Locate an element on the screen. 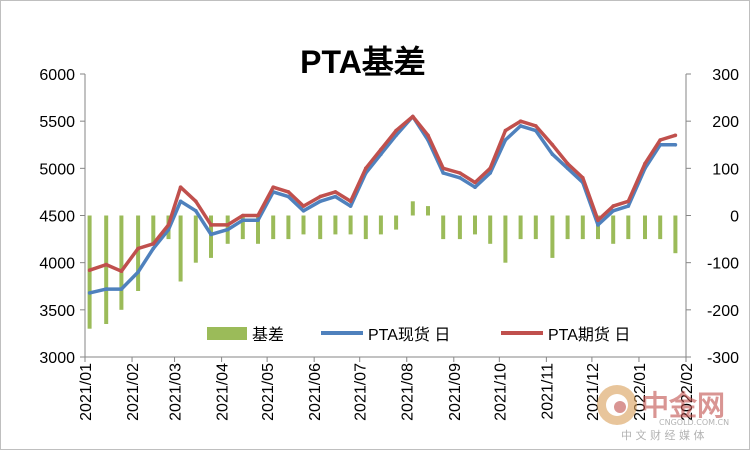 The image size is (752, 452). legend-basis-swatch is located at coordinates (227, 333).